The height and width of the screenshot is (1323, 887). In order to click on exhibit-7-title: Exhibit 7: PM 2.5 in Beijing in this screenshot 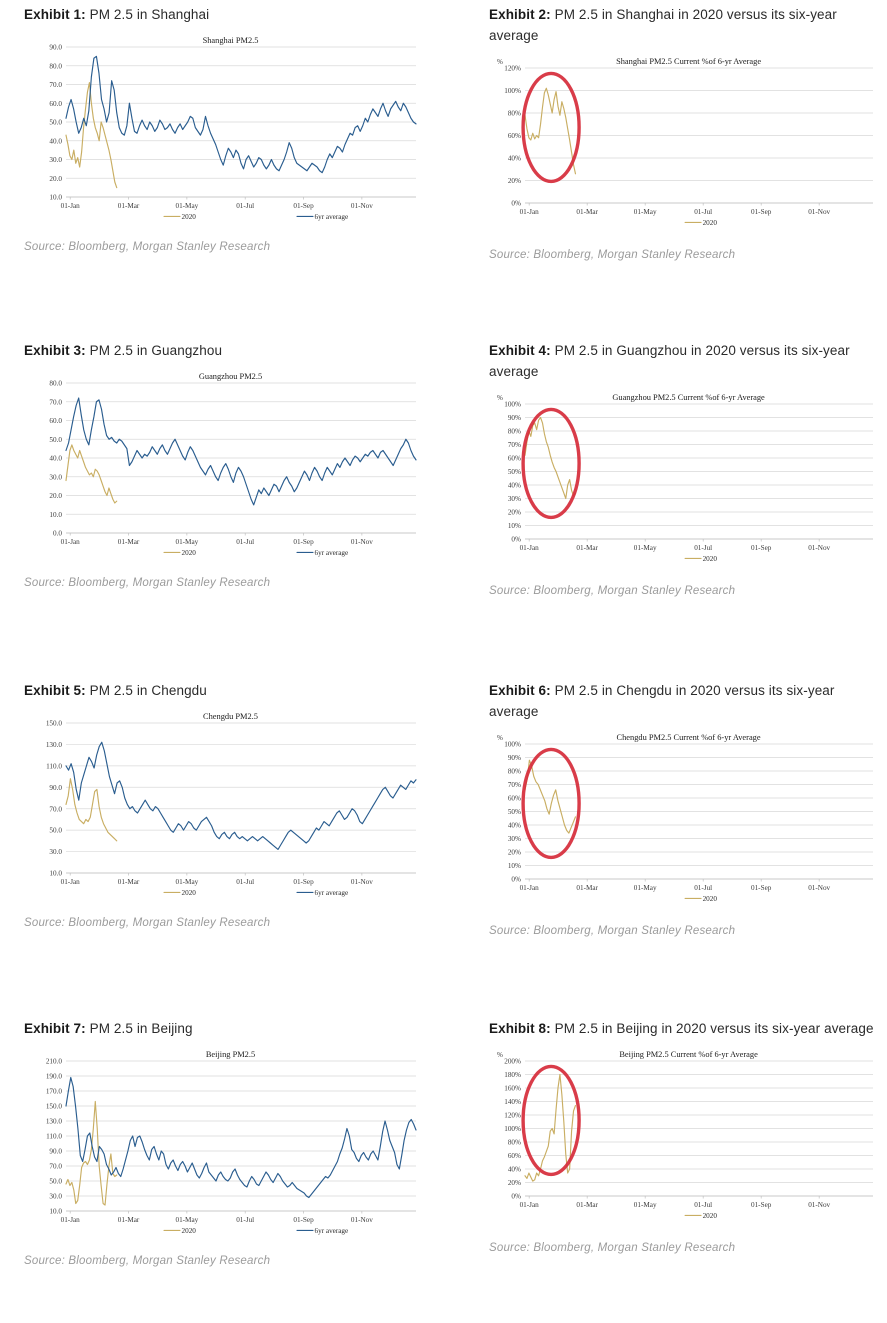, I will do `click(244, 1028)`.